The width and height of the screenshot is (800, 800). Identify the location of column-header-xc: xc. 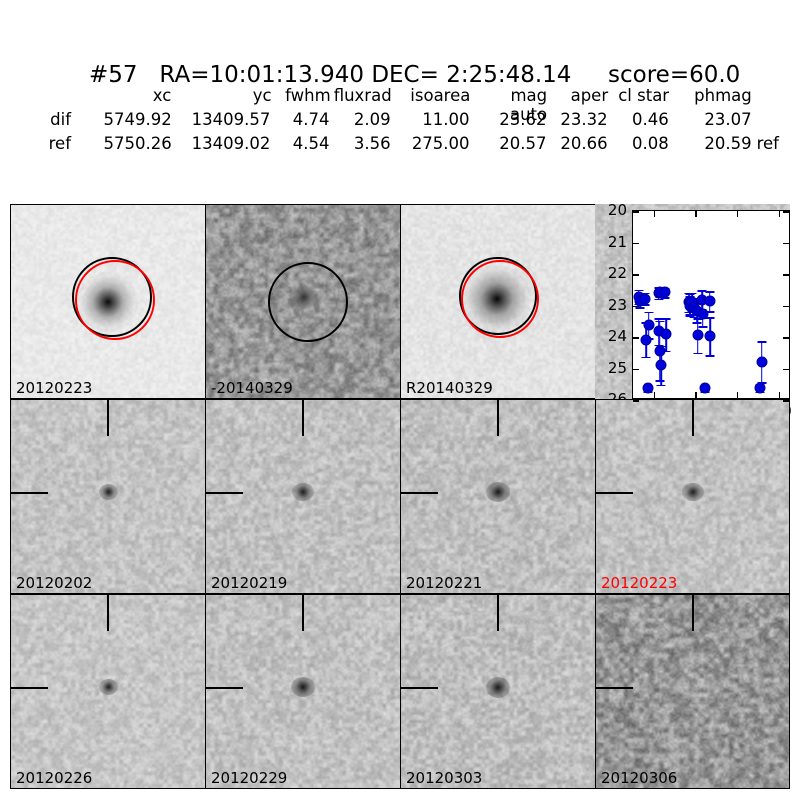
(162, 95).